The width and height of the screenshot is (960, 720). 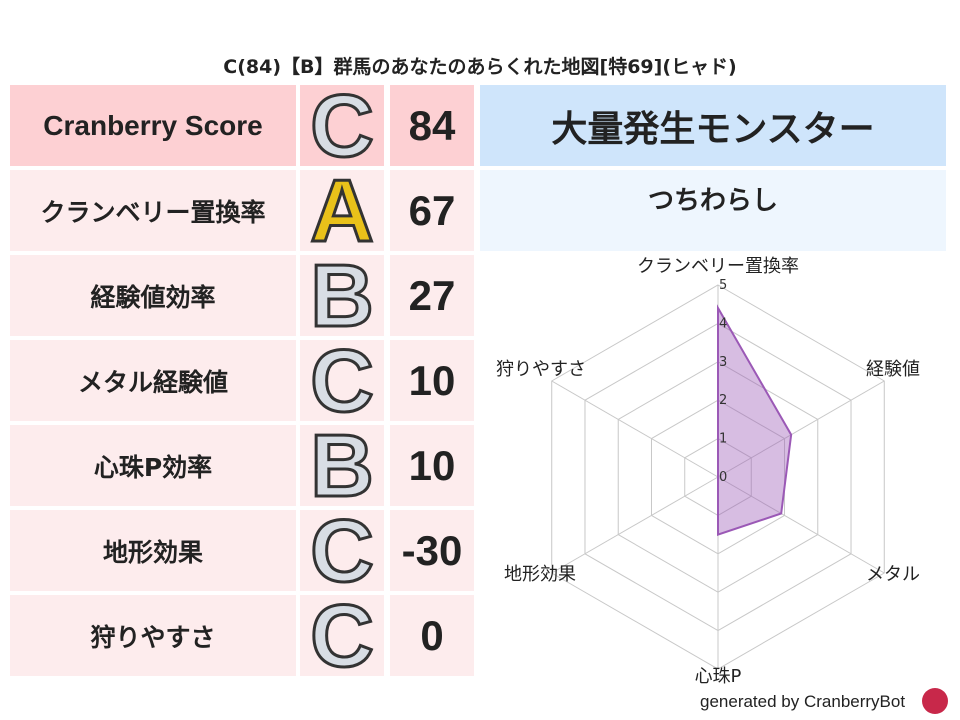 I want to click on score-row: Cranberry Score C 84, so click(x=242, y=125).